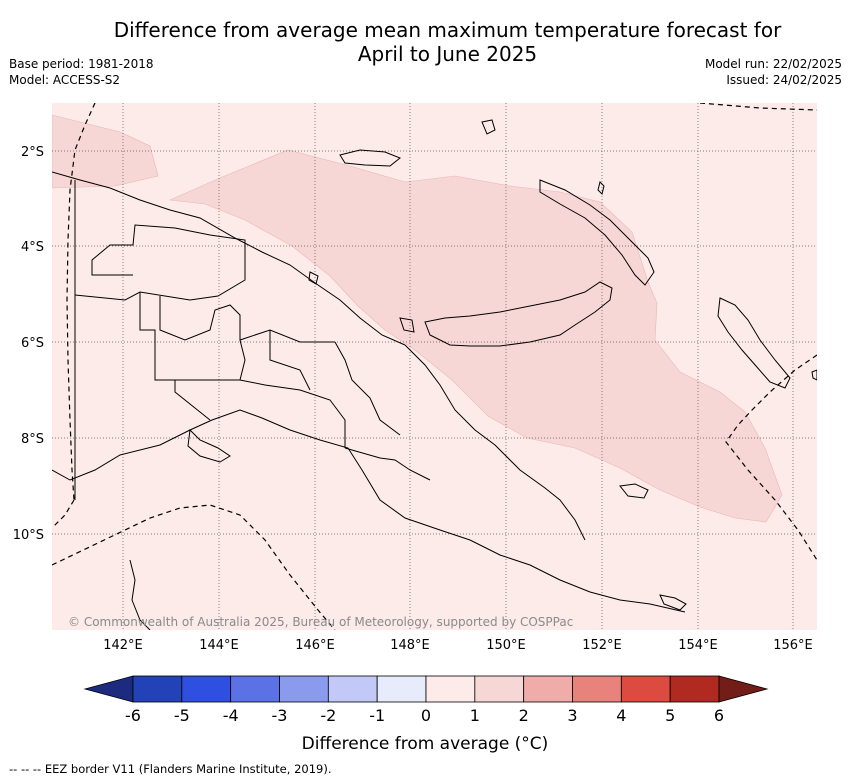 This screenshot has width=850, height=781. What do you see at coordinates (315, 645) in the screenshot?
I see `lon-label: 146°E` at bounding box center [315, 645].